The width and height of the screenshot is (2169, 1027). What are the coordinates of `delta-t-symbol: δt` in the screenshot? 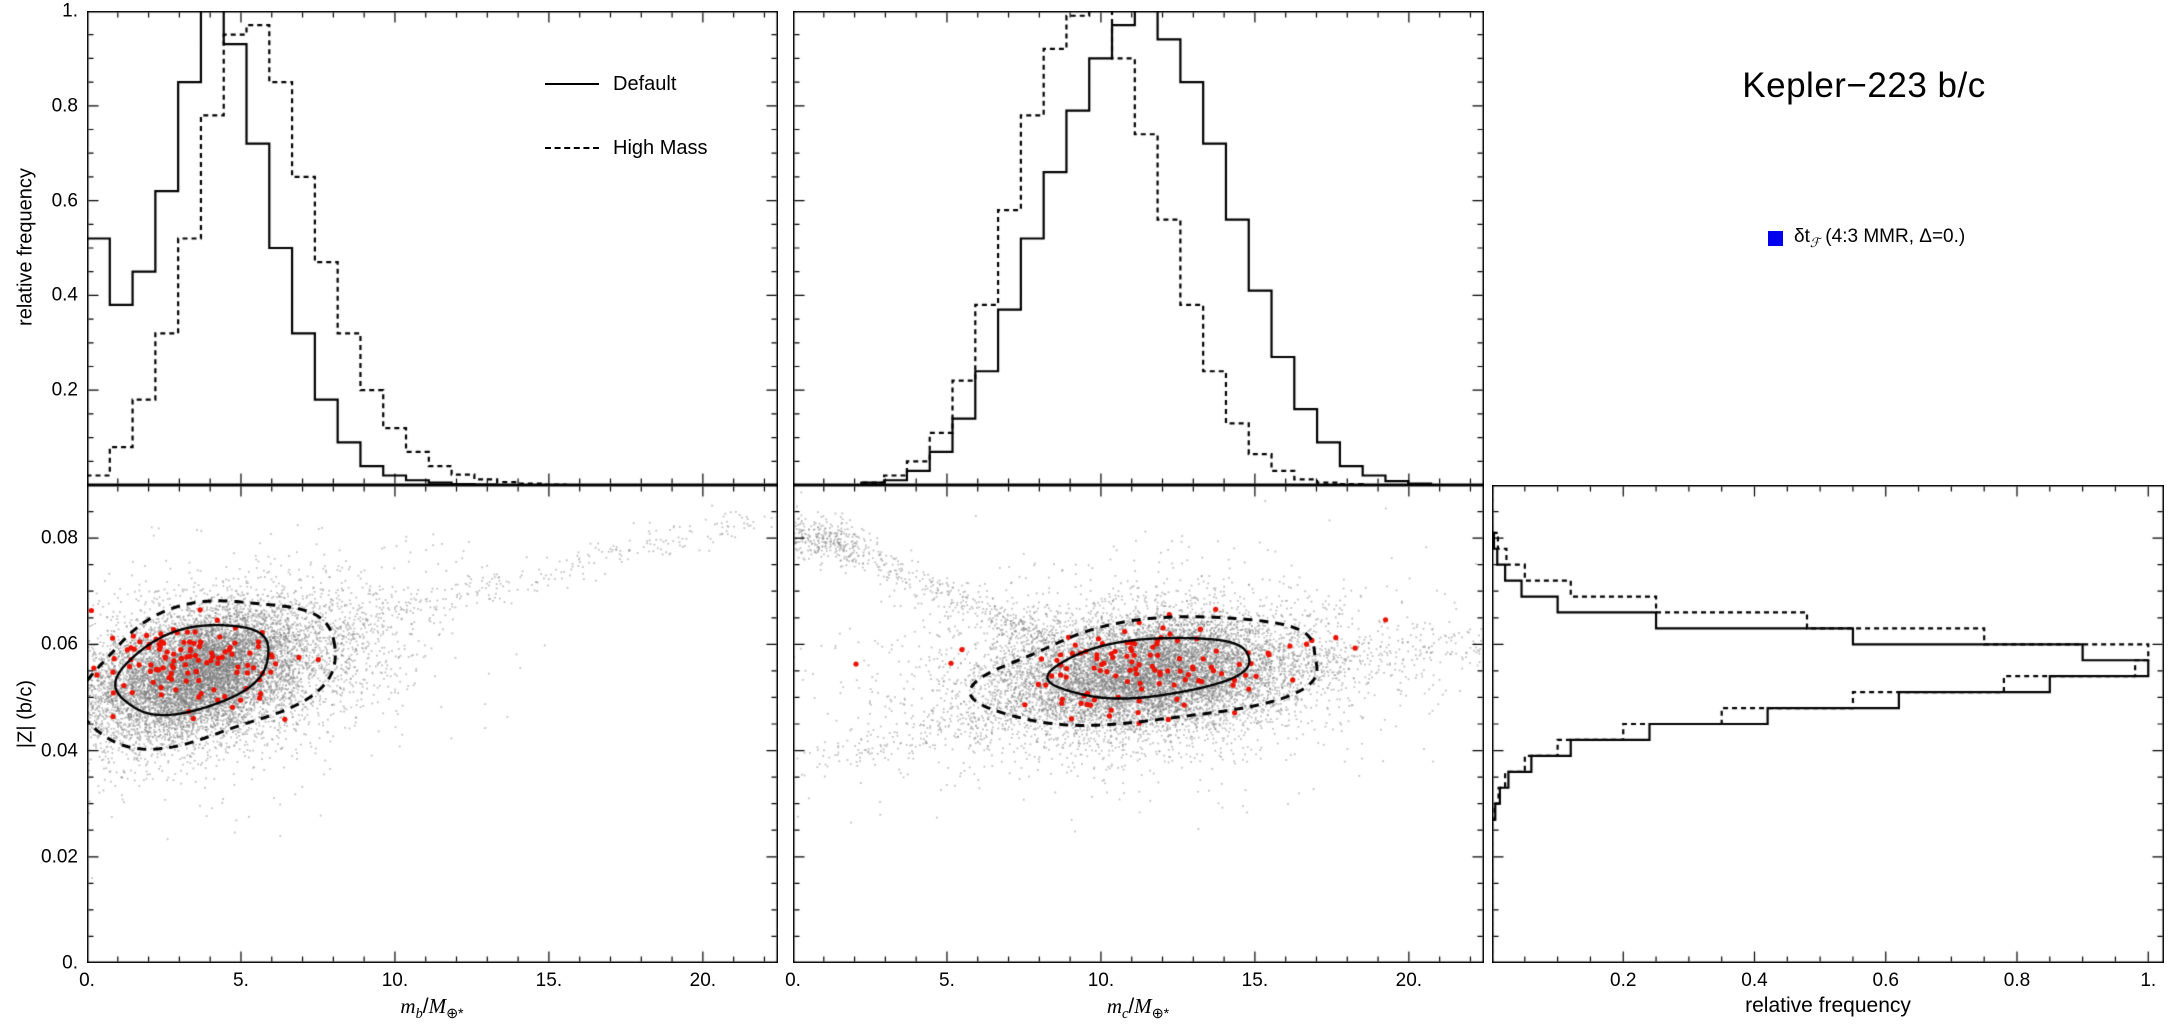 It's located at (1802, 236).